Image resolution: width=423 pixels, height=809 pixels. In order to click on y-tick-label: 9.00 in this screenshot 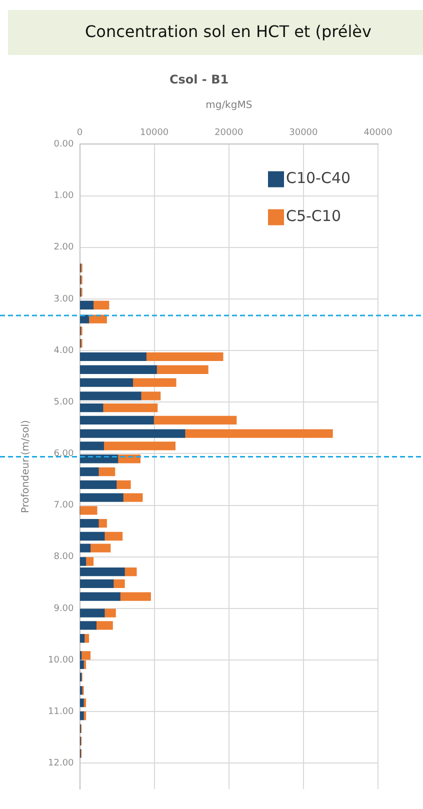, I will do `click(64, 609)`.